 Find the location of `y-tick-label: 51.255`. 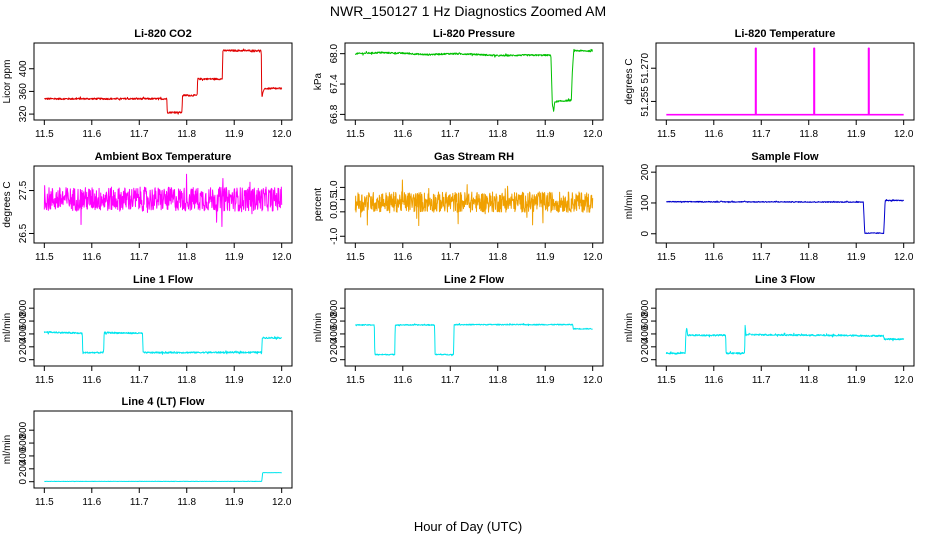

y-tick-label: 51.255 is located at coordinates (645, 101).